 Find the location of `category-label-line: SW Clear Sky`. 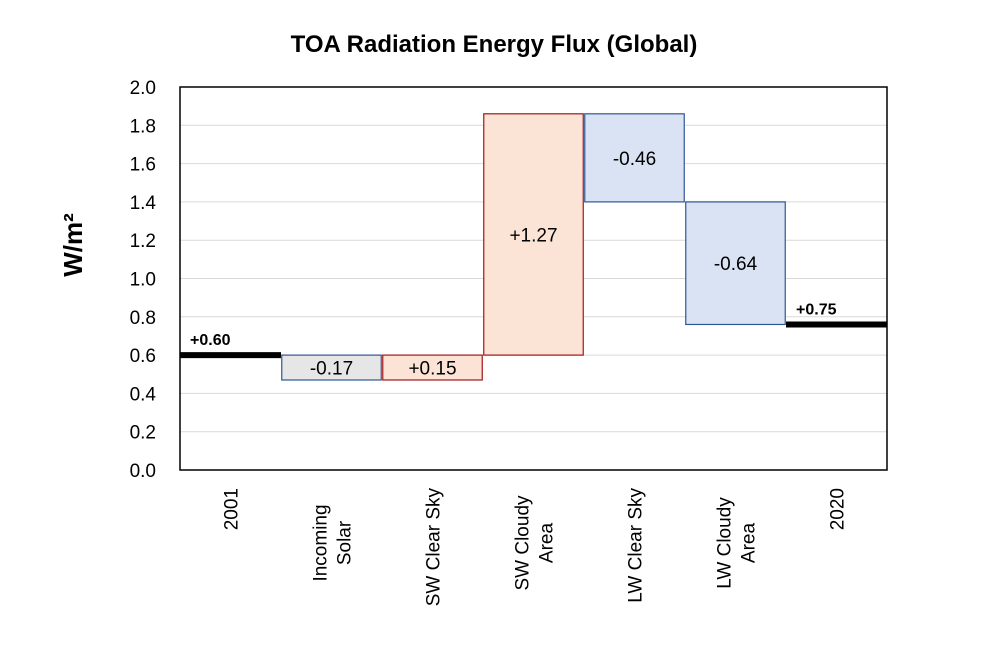

category-label-line: SW Clear Sky is located at coordinates (434, 547).